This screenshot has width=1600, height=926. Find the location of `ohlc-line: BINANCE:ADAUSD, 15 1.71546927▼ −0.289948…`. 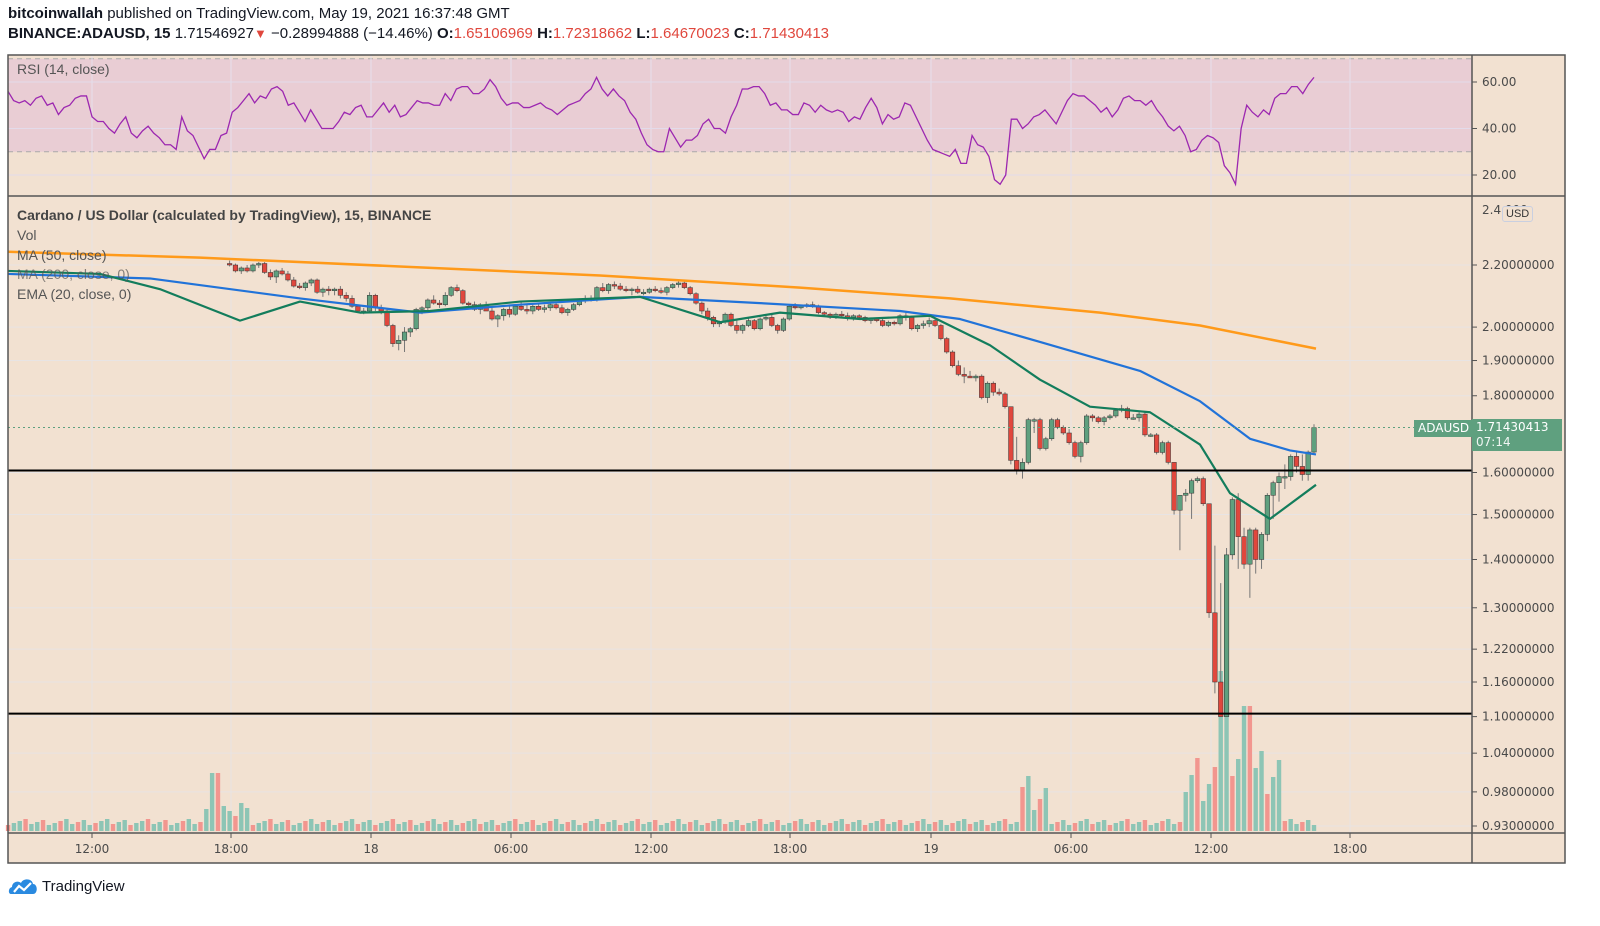

ohlc-line: BINANCE:ADAUSD, 15 1.71546927▼ −0.289948… is located at coordinates (418, 33).